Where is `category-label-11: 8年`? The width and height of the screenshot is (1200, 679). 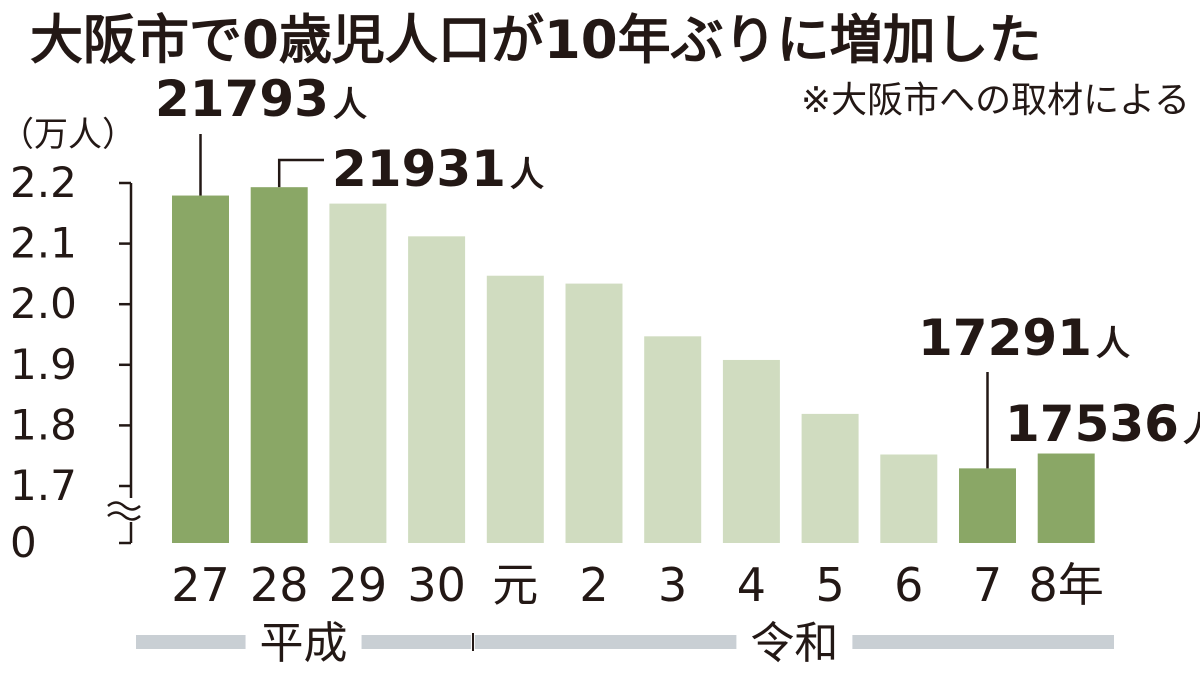
category-label-11: 8年 is located at coordinates (1066, 585).